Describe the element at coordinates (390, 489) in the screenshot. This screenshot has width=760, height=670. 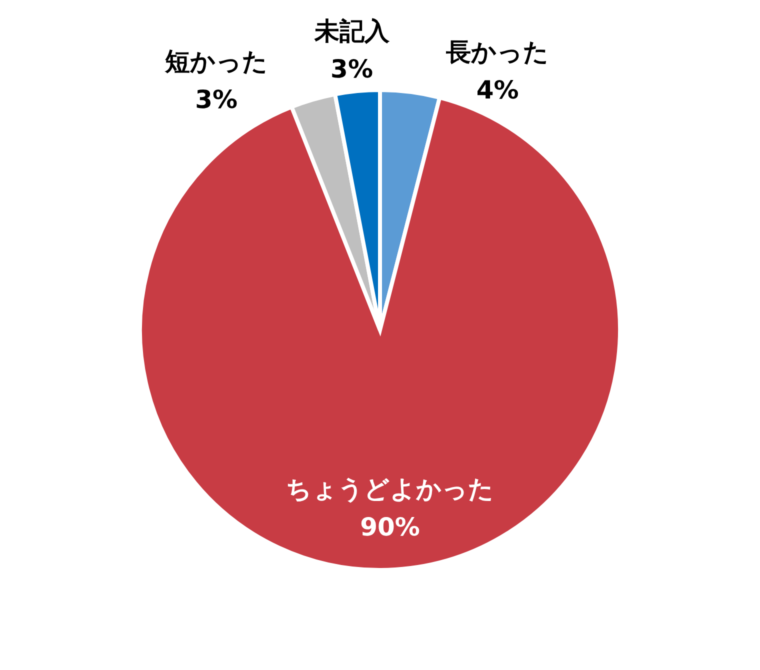
I see `slice-label: ちょうどよかった` at that location.